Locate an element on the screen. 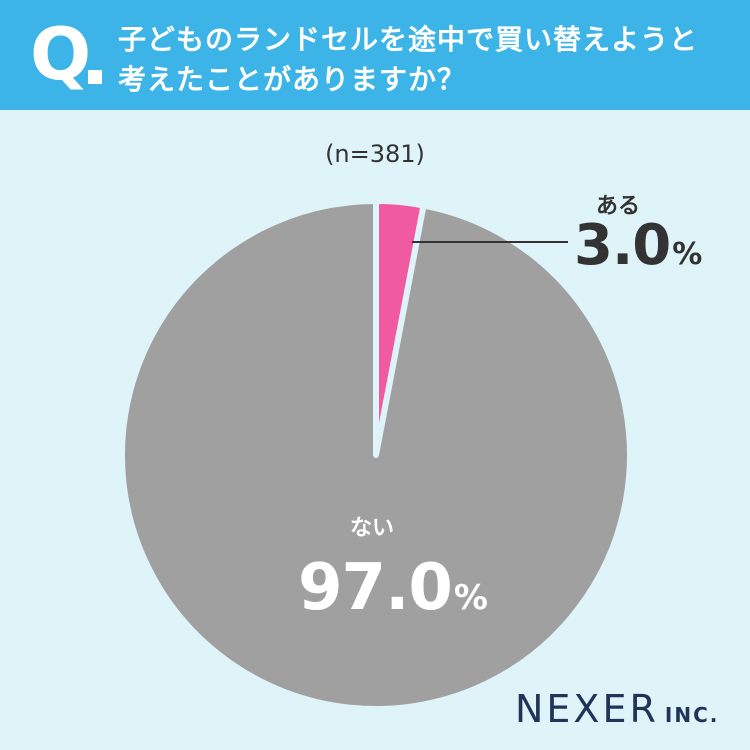  question-header: Q 子どものランドセルを途中で買い替えようと 考えたことがありますか？ is located at coordinates (375, 55).